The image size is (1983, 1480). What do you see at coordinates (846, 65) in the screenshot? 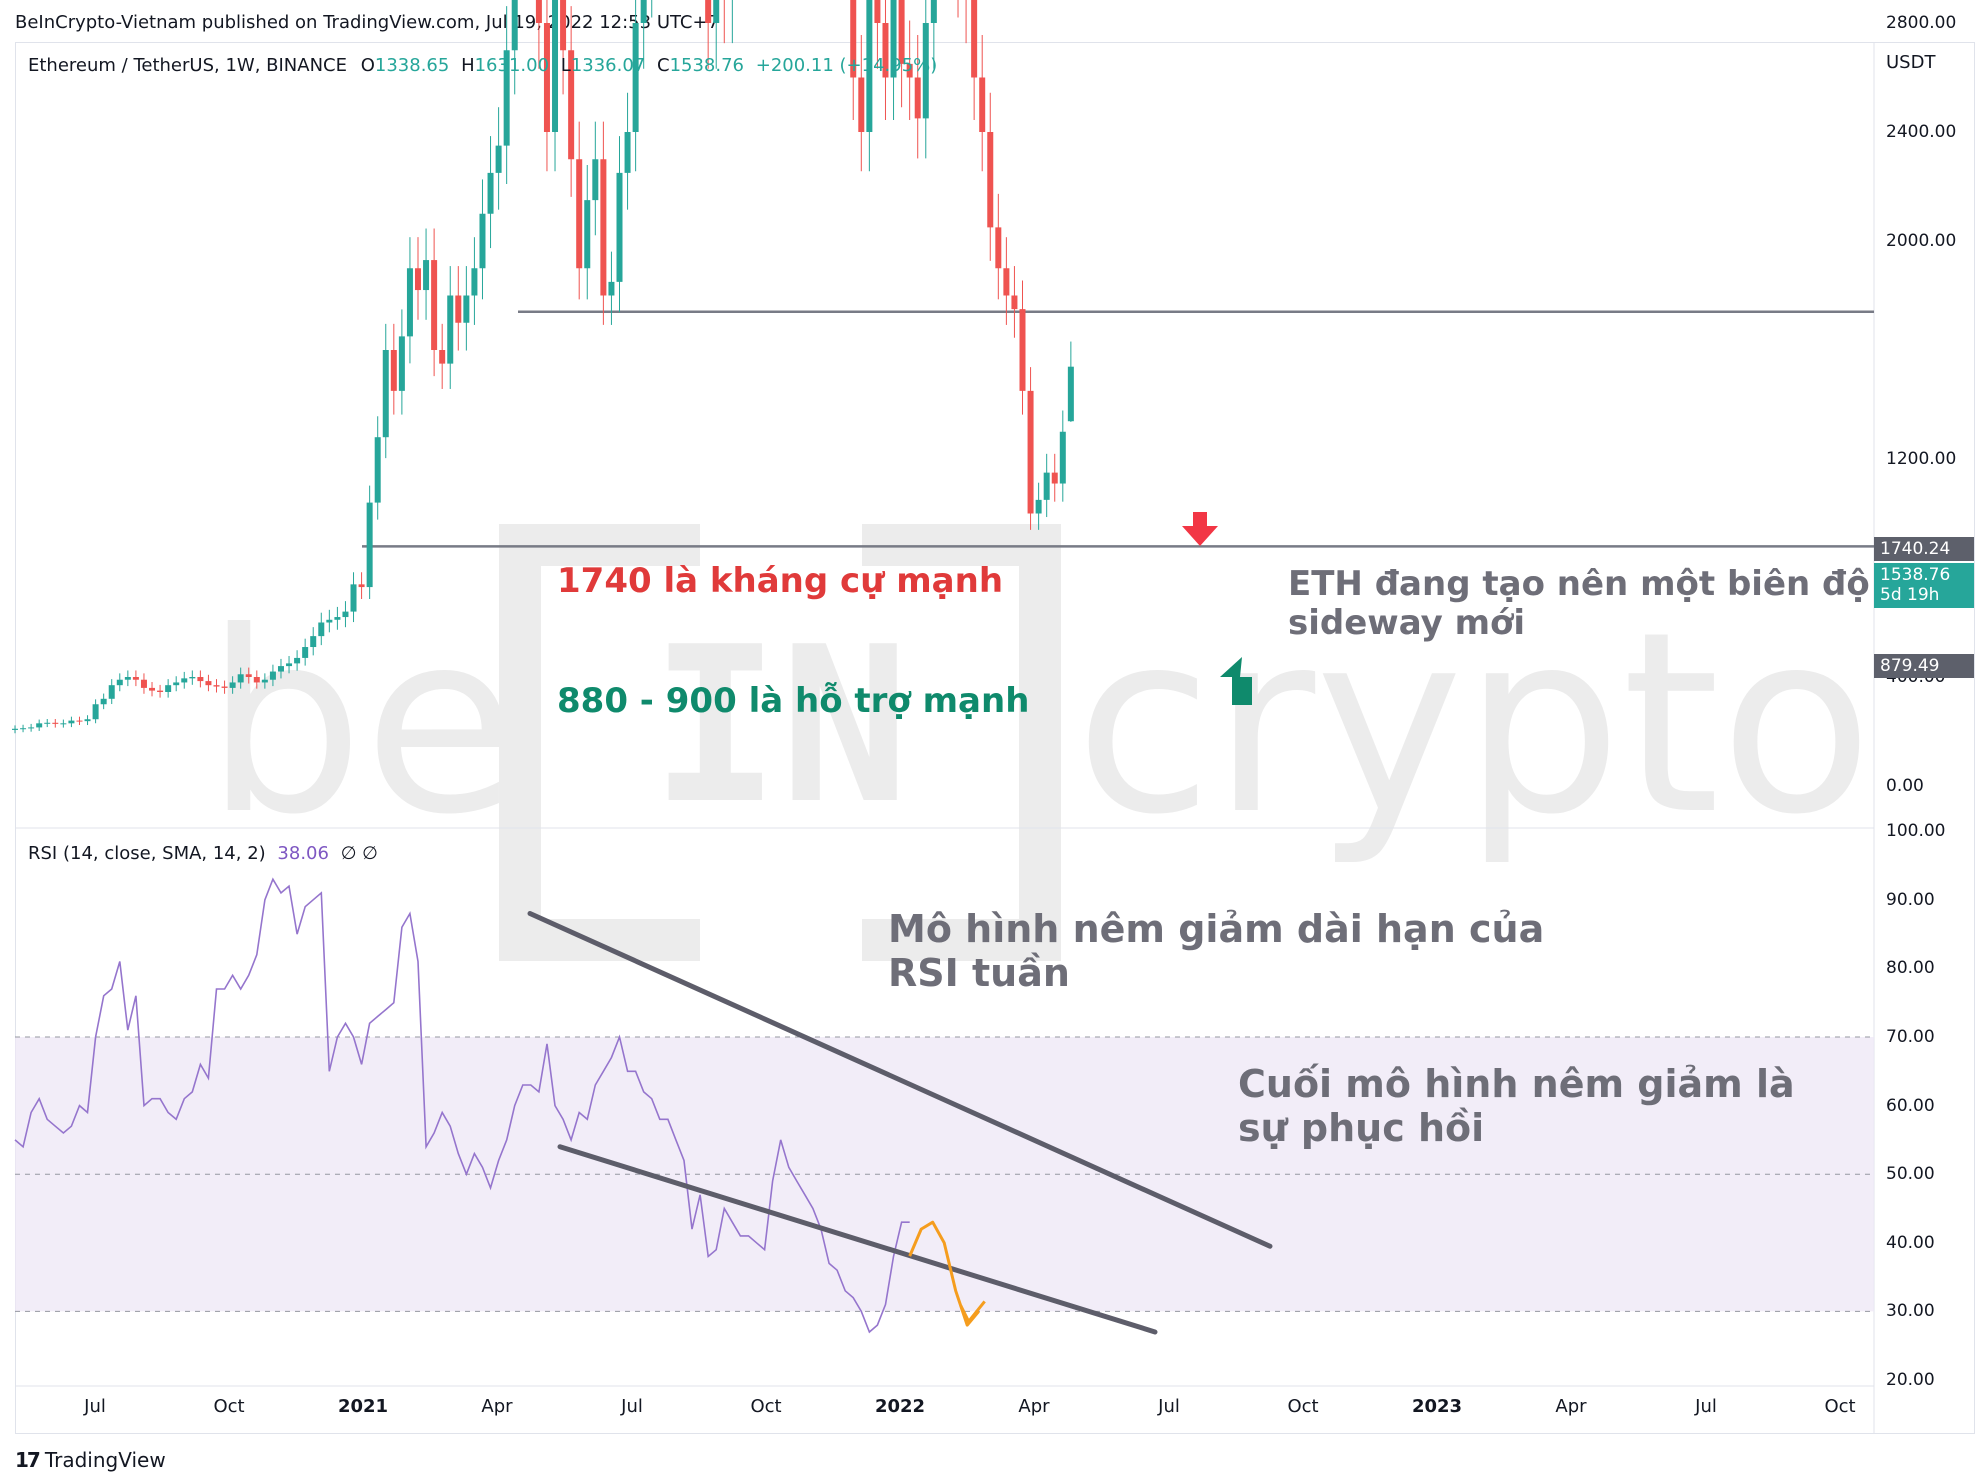
I see `ohlc-change: +200.11 (+14.95%)` at bounding box center [846, 65].